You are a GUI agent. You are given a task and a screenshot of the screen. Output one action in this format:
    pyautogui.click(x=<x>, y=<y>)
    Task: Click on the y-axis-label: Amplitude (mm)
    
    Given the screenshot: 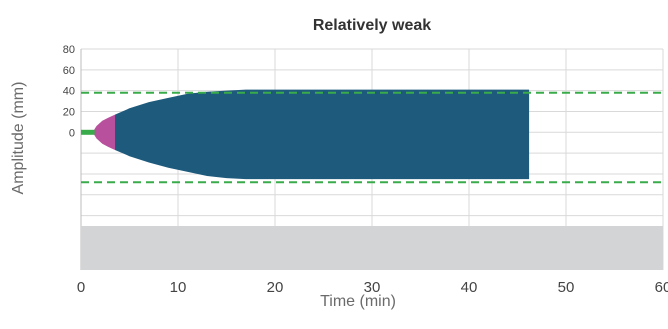 What is the action you would take?
    pyautogui.click(x=18, y=138)
    